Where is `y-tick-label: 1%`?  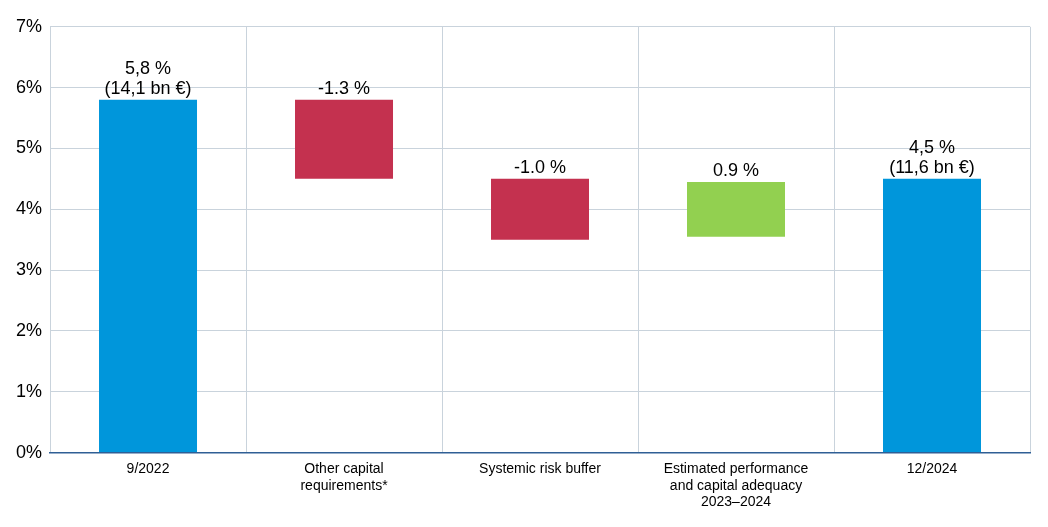
y-tick-label: 1% is located at coordinates (29, 390).